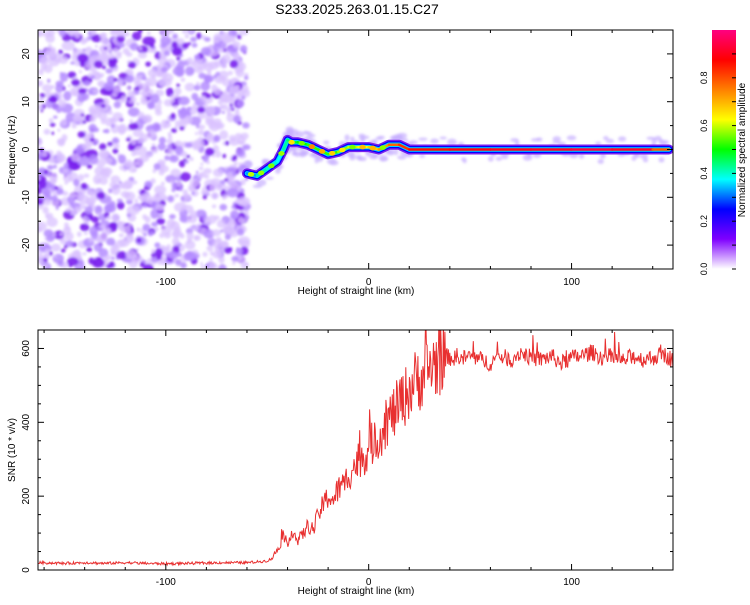 The height and width of the screenshot is (605, 750). I want to click on y-tick-label: 0, so click(26, 149).